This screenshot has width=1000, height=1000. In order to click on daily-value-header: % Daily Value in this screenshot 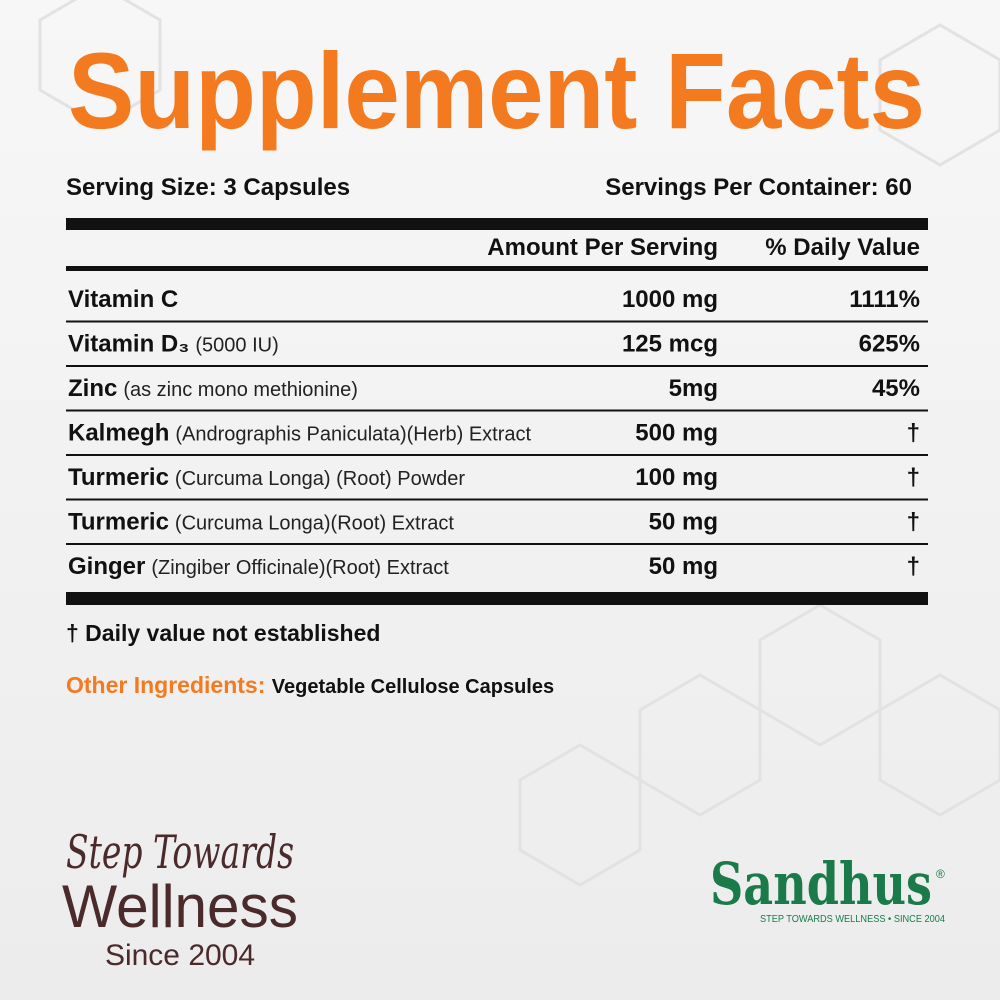, I will do `click(842, 247)`.